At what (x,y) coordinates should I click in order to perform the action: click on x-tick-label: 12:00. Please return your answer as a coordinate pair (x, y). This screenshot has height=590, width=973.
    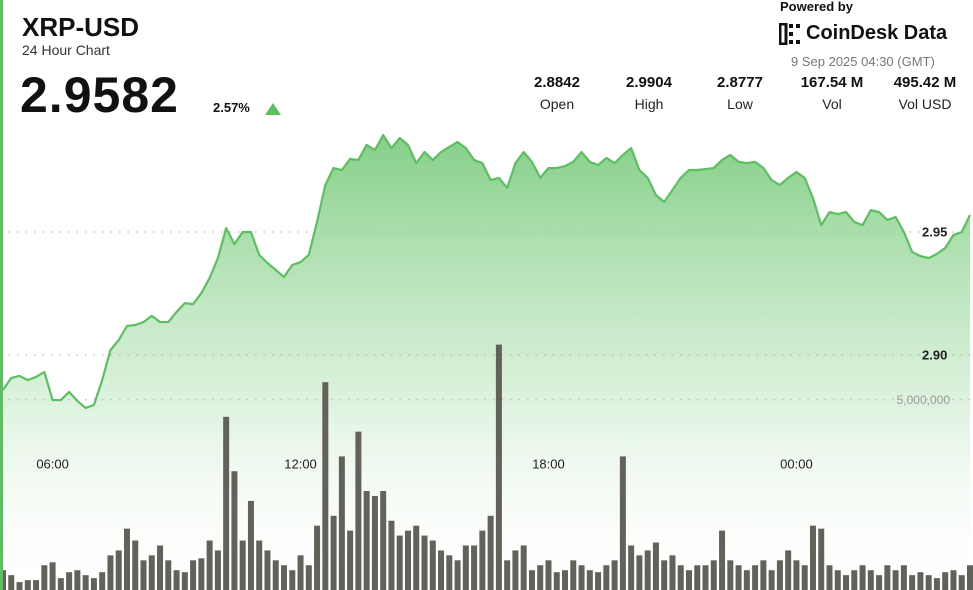
    Looking at the image, I should click on (300, 463).